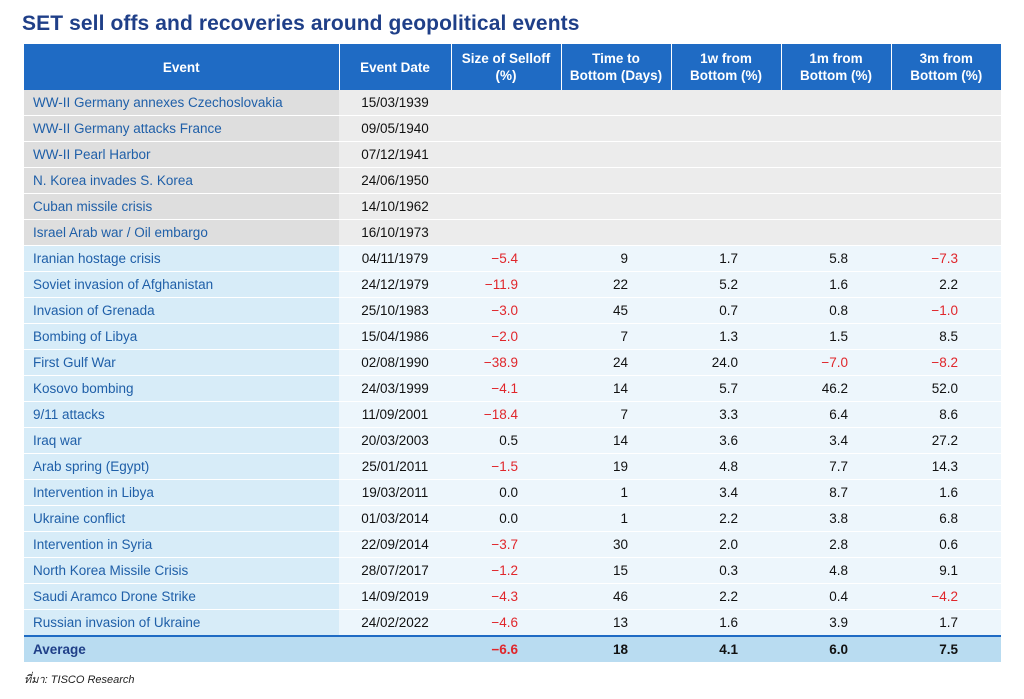  I want to click on m3-value: 14.3, so click(946, 466).